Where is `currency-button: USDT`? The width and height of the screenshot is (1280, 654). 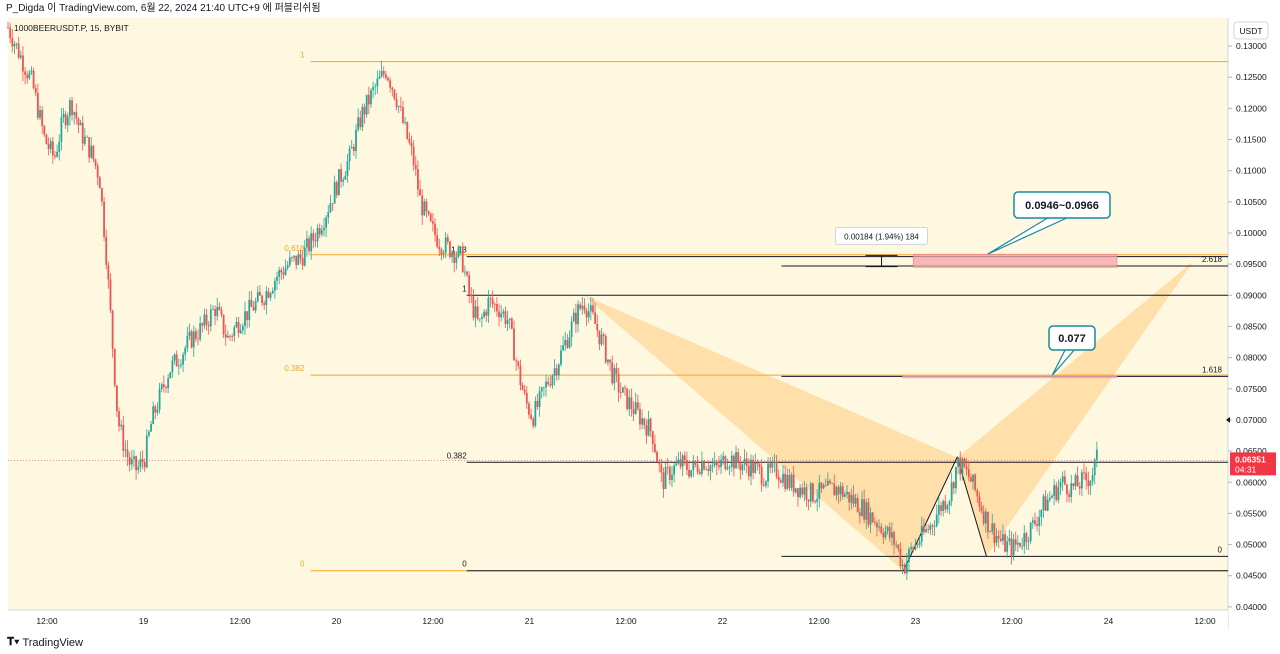
currency-button: USDT is located at coordinates (1251, 30).